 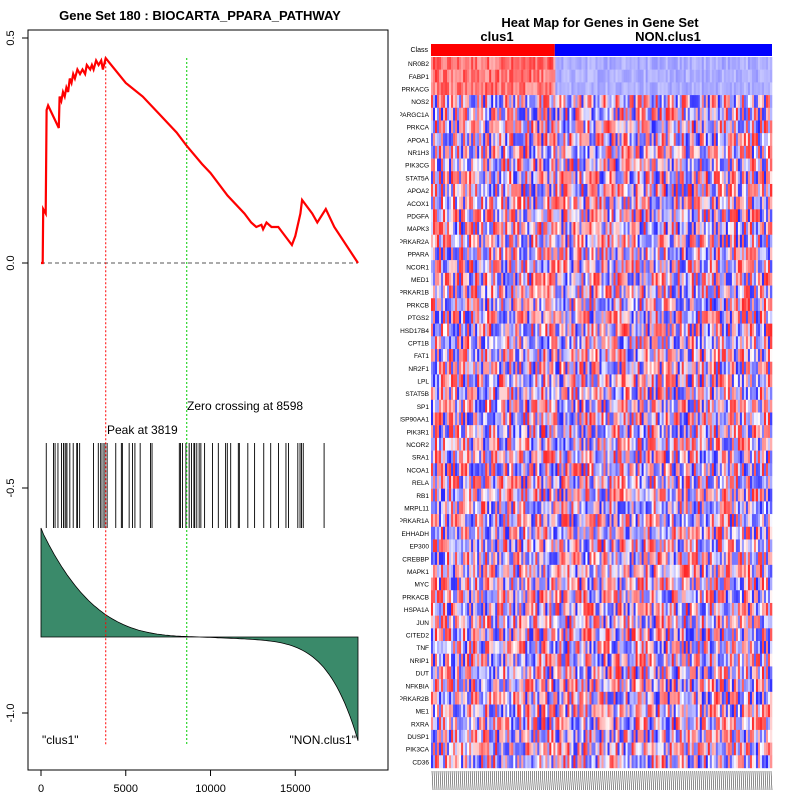 I want to click on ranked-metric-fill, so click(x=199, y=634).